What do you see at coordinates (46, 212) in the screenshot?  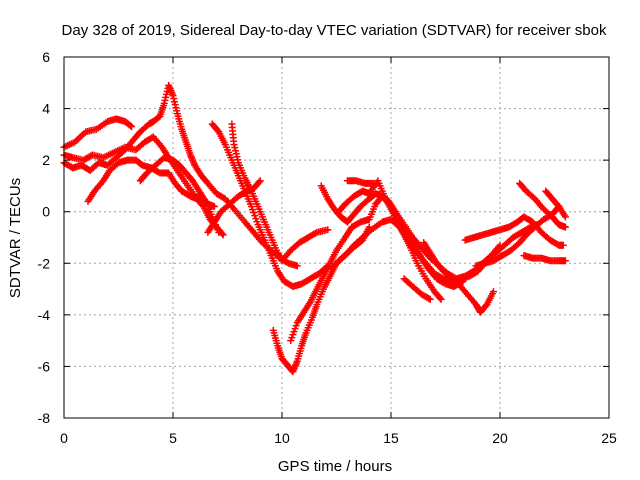 I see `y-tick-label: 0` at bounding box center [46, 212].